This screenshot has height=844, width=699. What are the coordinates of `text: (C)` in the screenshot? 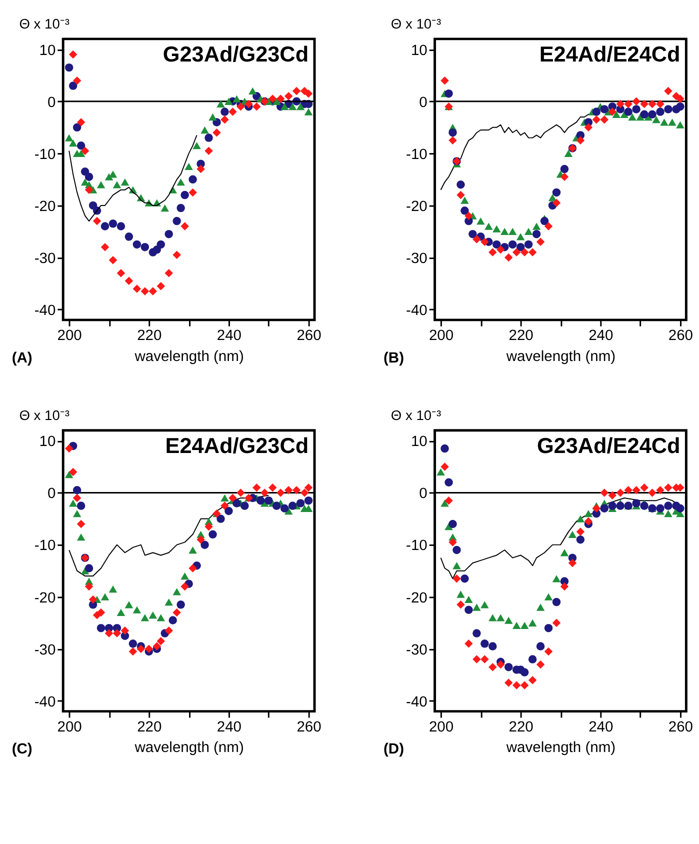 It's located at (22, 750).